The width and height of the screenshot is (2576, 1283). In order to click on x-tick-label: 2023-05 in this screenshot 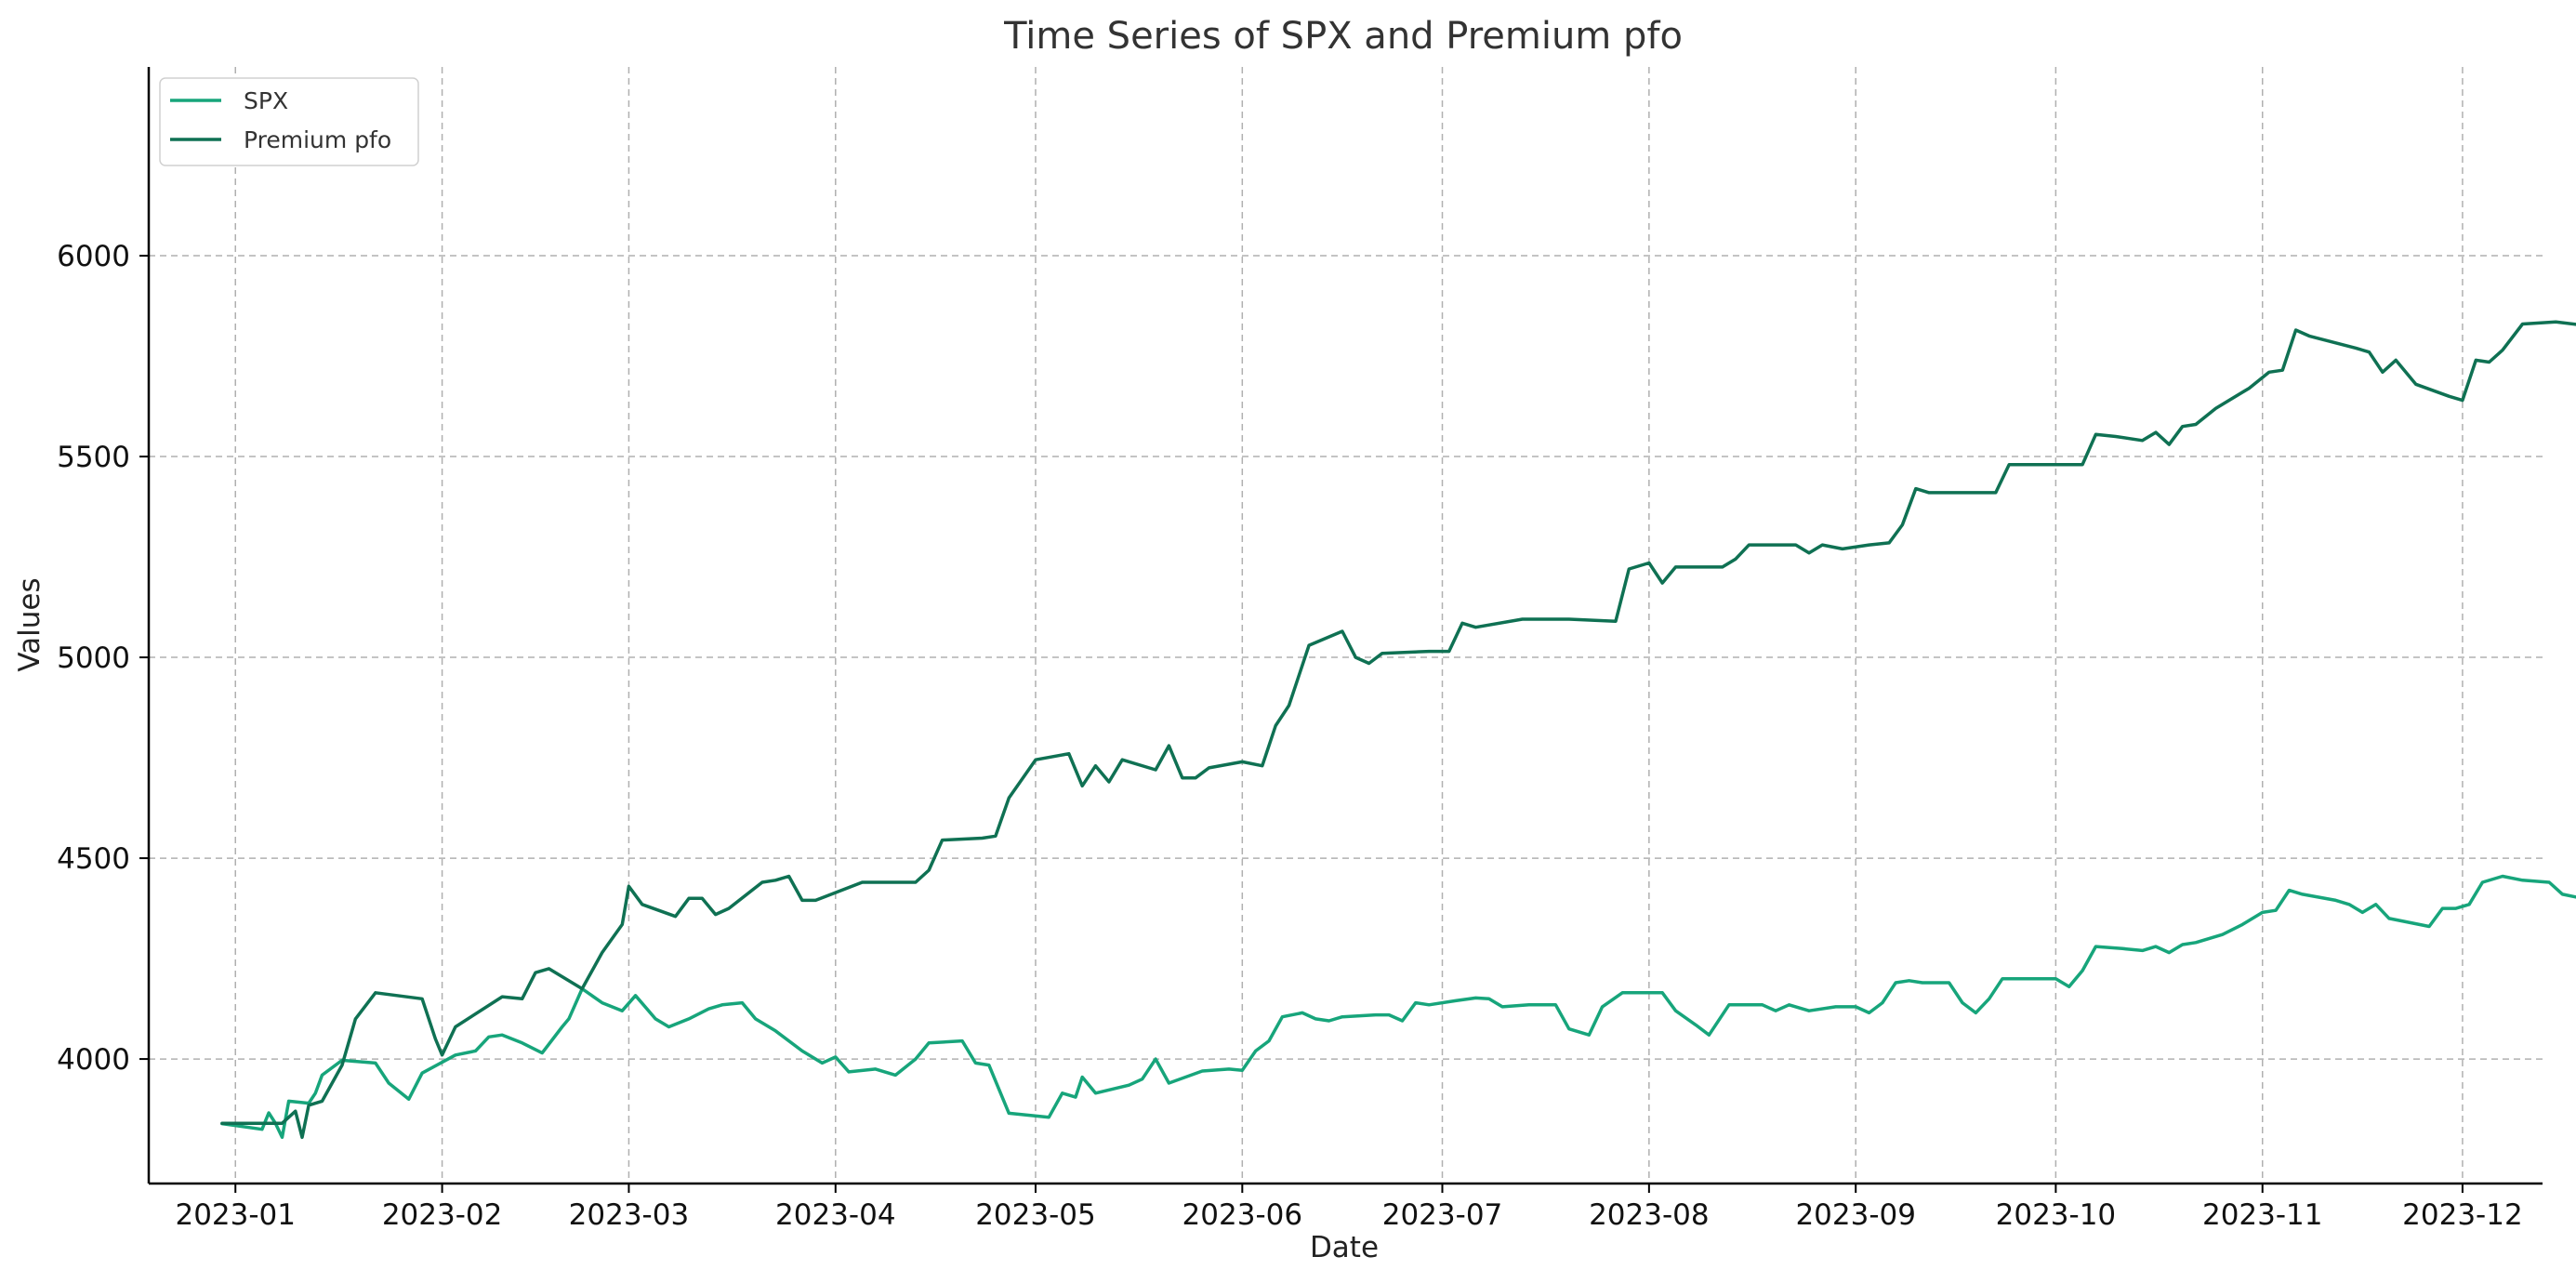, I will do `click(1035, 1215)`.